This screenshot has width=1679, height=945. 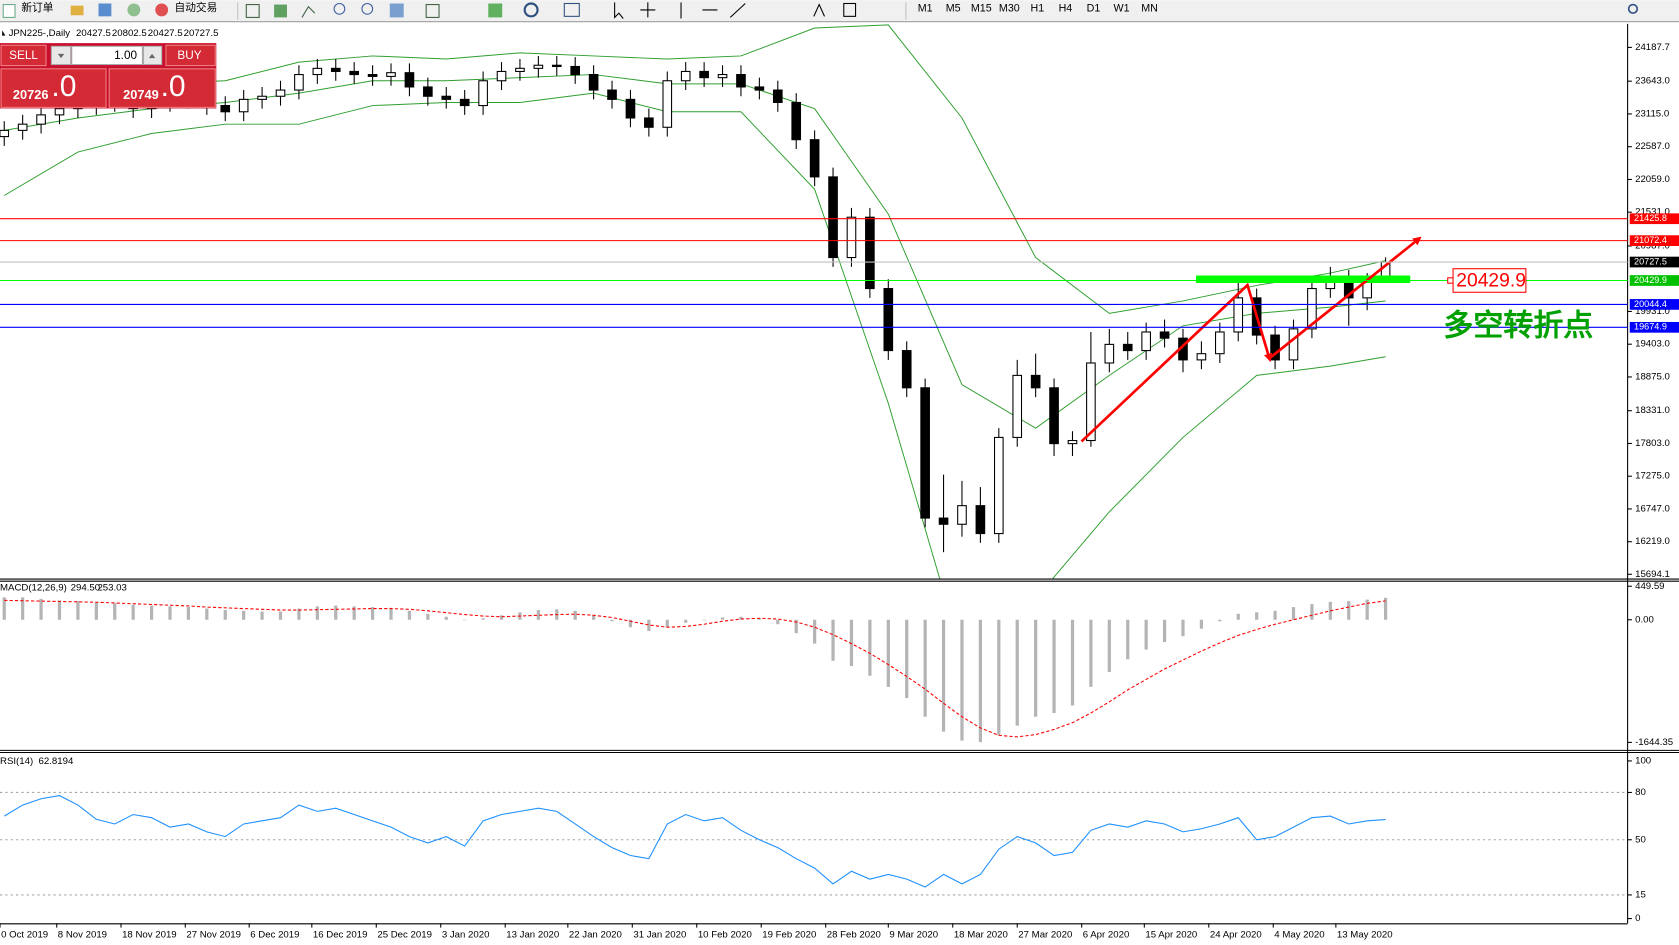 I want to click on icon-new-order, so click(x=9, y=11).